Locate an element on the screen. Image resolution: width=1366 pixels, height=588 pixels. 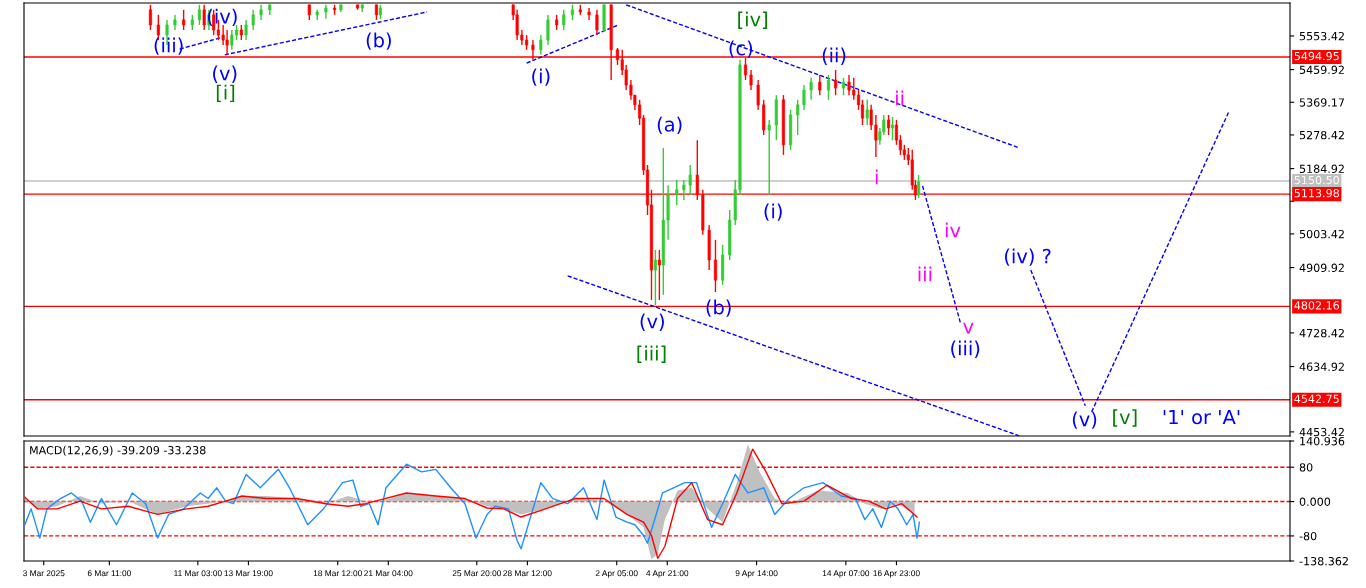
annotation: '1' or 'A' is located at coordinates (1201, 417).